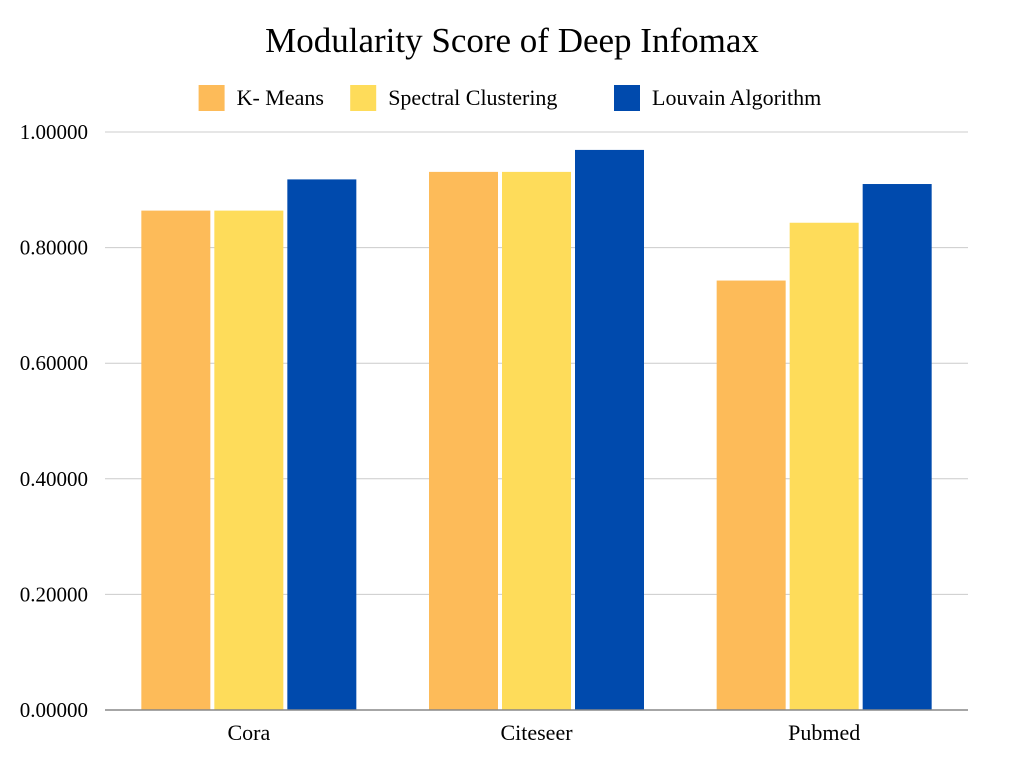 The image size is (1024, 768). I want to click on chart-title: Modularity Score of Deep Infomax, so click(512, 40).